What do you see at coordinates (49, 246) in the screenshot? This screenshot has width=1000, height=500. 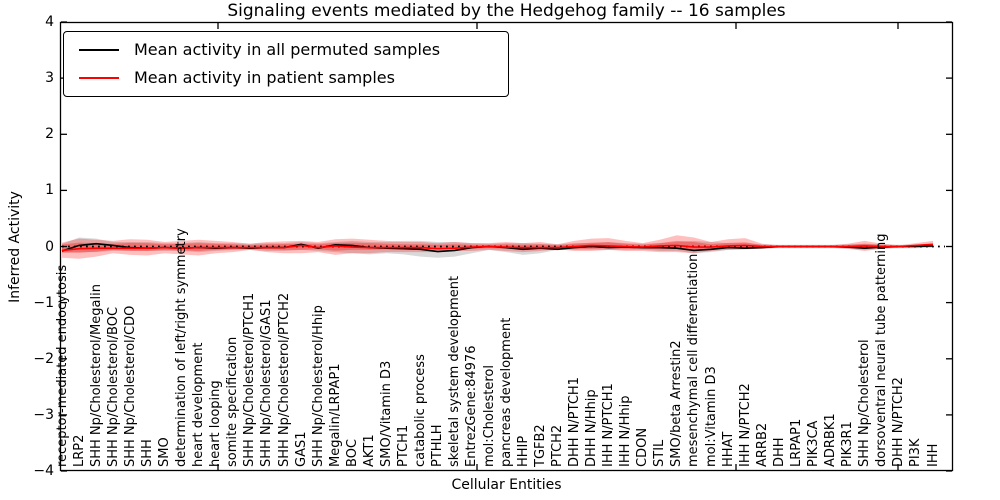 I see `y-tick-label: 0` at bounding box center [49, 246].